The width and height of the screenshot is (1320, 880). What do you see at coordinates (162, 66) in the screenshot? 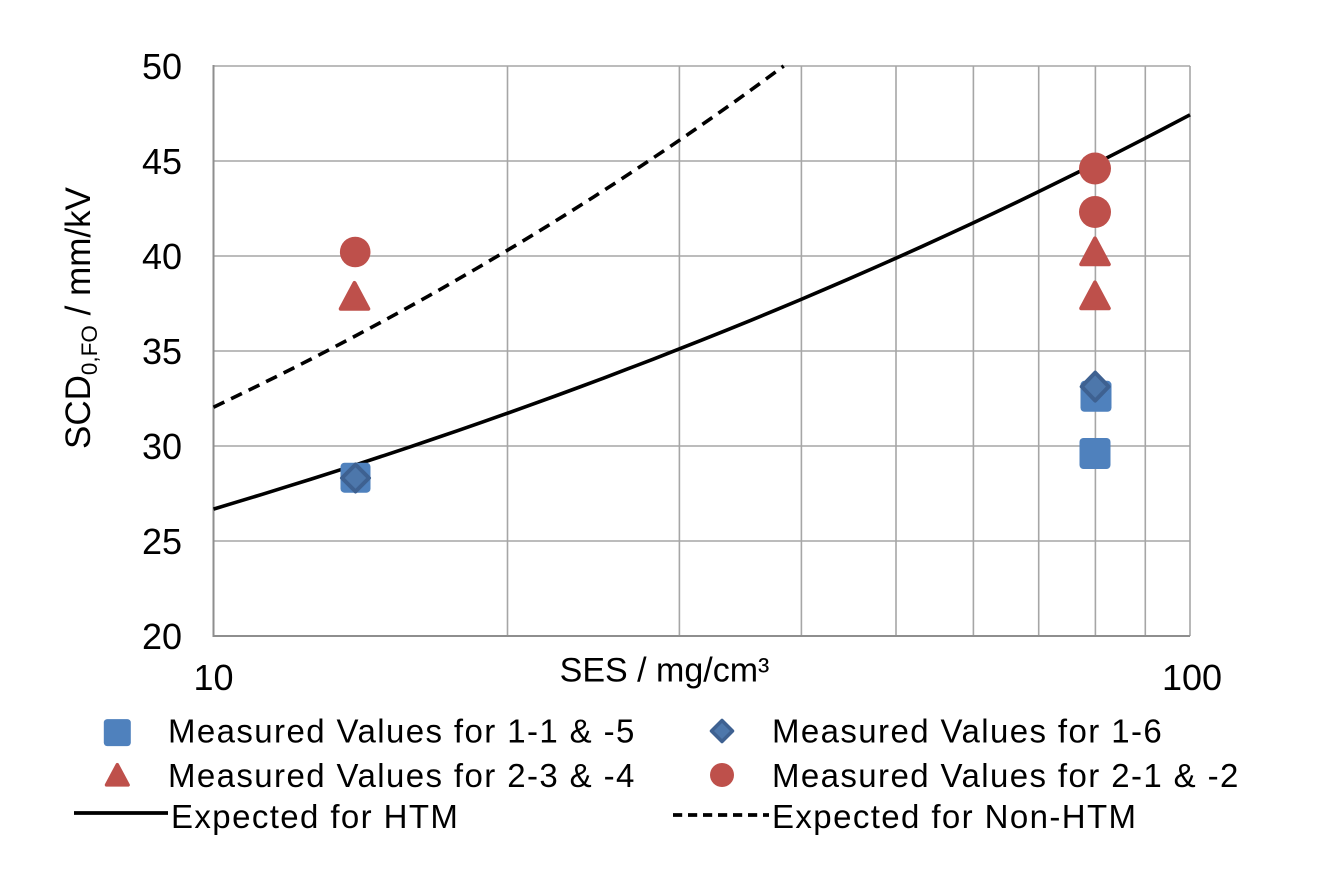
I see `svg-text: 50` at bounding box center [162, 66].